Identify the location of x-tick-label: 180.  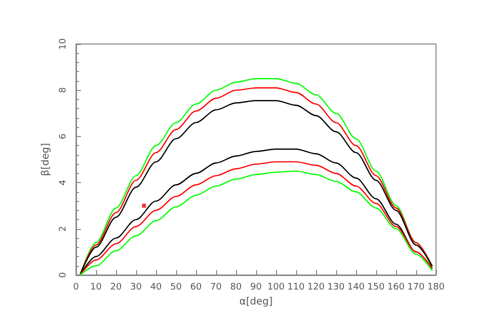
(436, 287).